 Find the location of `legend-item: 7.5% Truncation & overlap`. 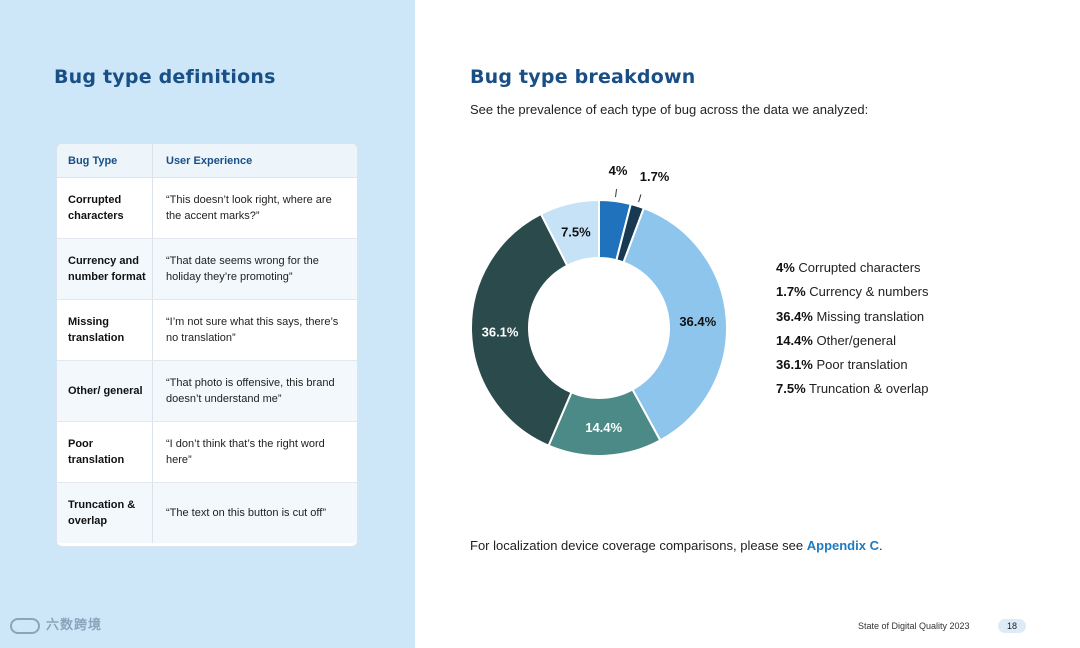

legend-item: 7.5% Truncation & overlap is located at coordinates (852, 389).